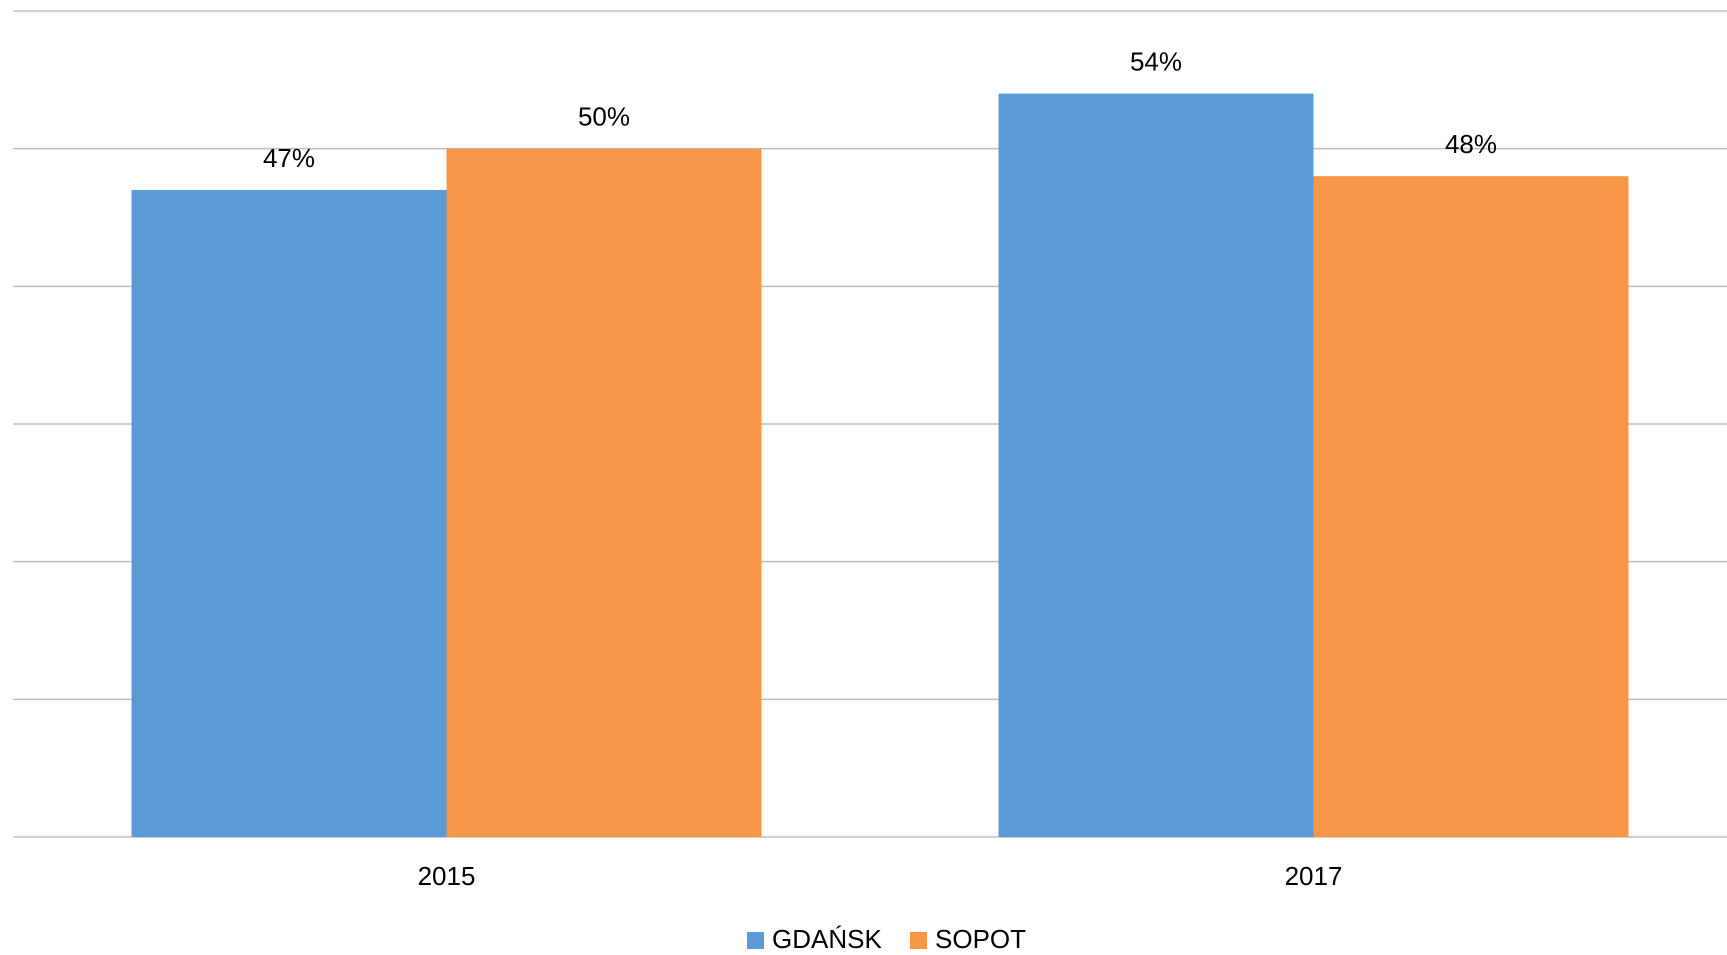 Image resolution: width=1727 pixels, height=955 pixels. What do you see at coordinates (447, 876) in the screenshot?
I see `x-tick-label: 2015` at bounding box center [447, 876].